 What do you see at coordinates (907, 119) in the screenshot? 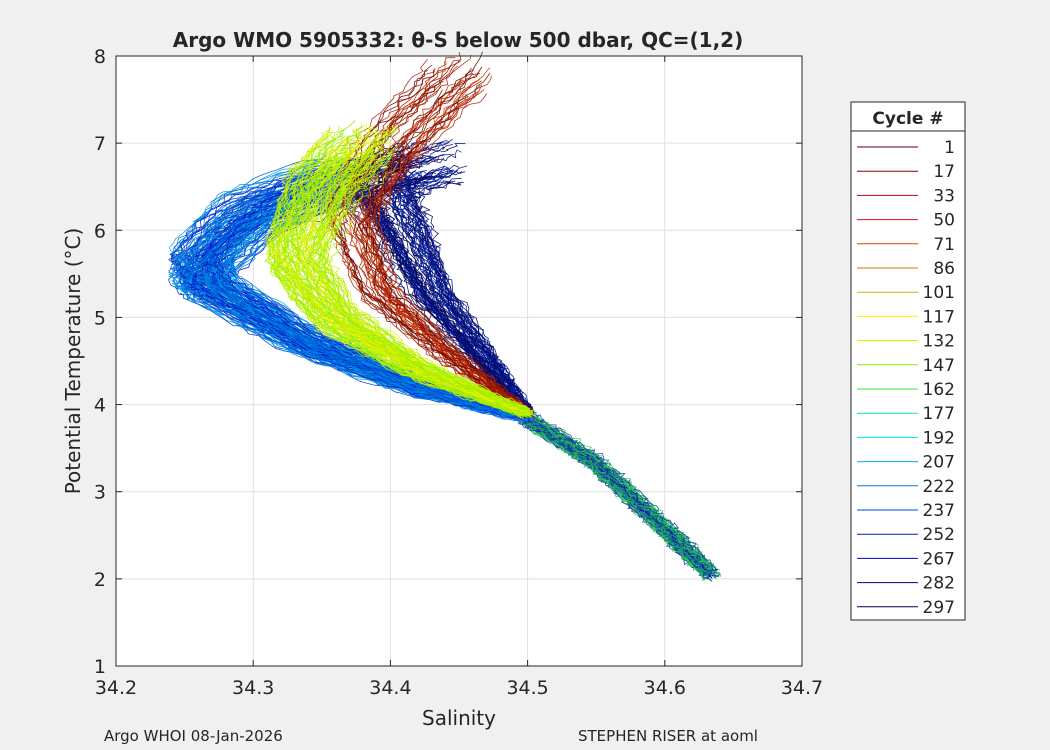
I see `legend-title: Cycle #` at bounding box center [907, 119].